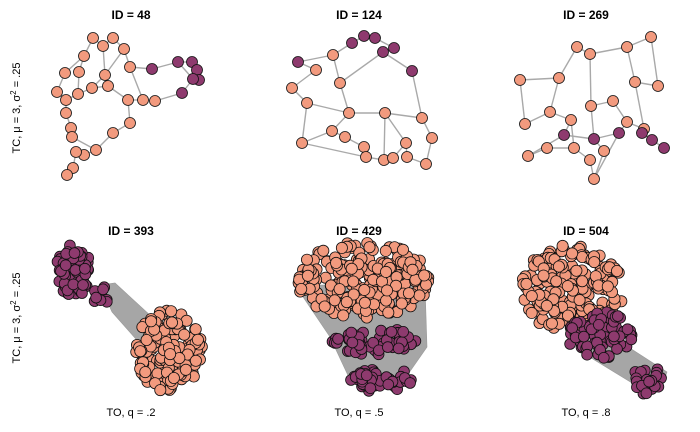  Describe the element at coordinates (130, 15) in the screenshot. I see `panel-title-1: ID = 48` at that location.